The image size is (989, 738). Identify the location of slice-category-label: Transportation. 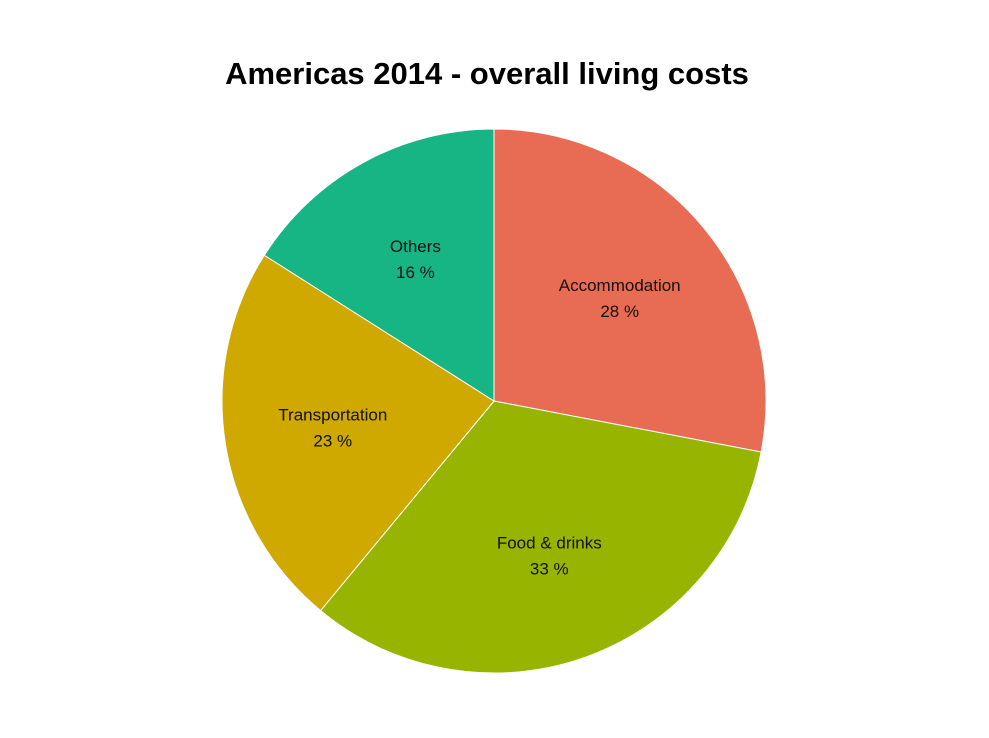
(332, 415).